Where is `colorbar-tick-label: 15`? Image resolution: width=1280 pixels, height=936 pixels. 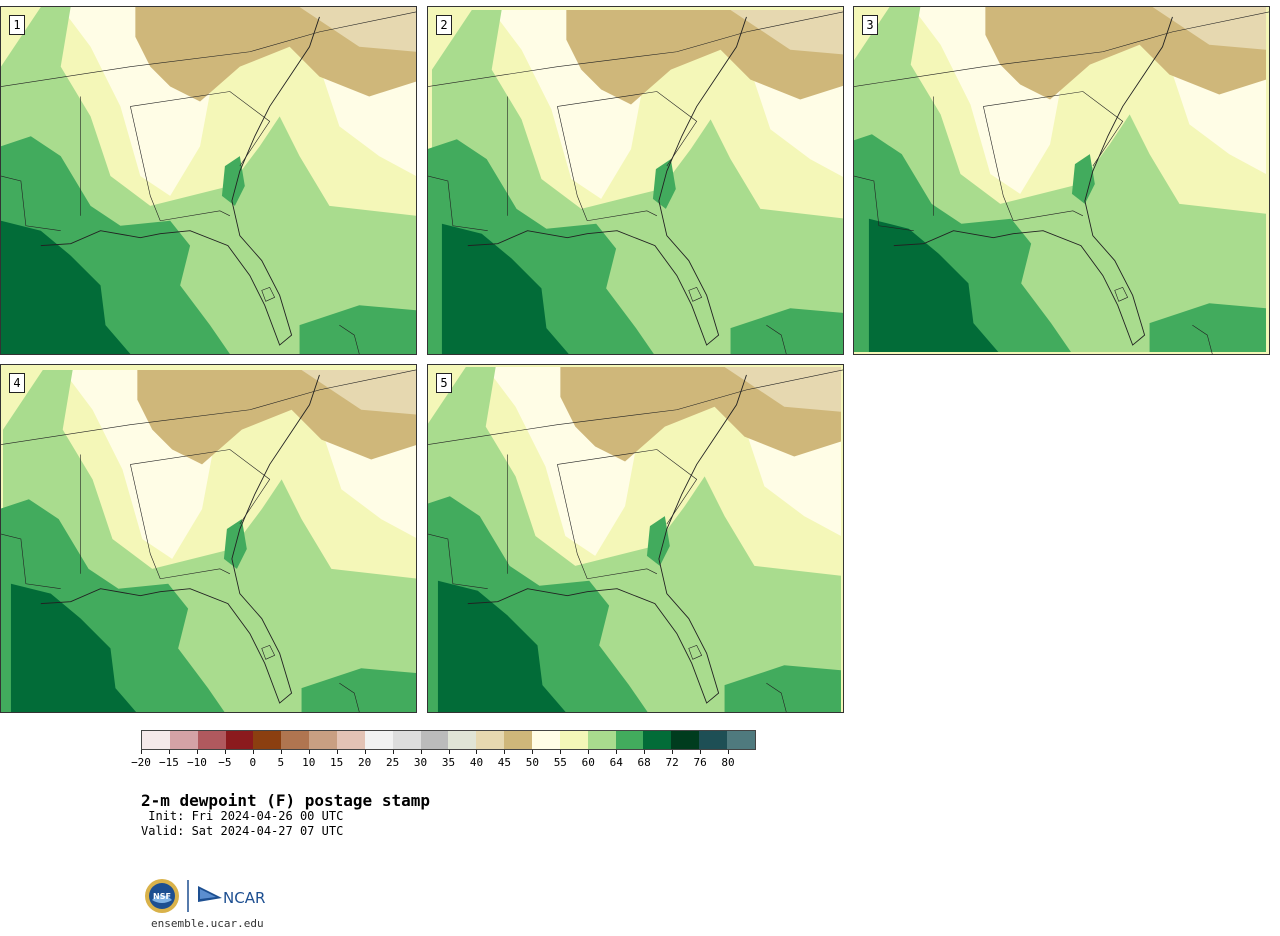
colorbar-tick-label: 15 is located at coordinates (337, 762).